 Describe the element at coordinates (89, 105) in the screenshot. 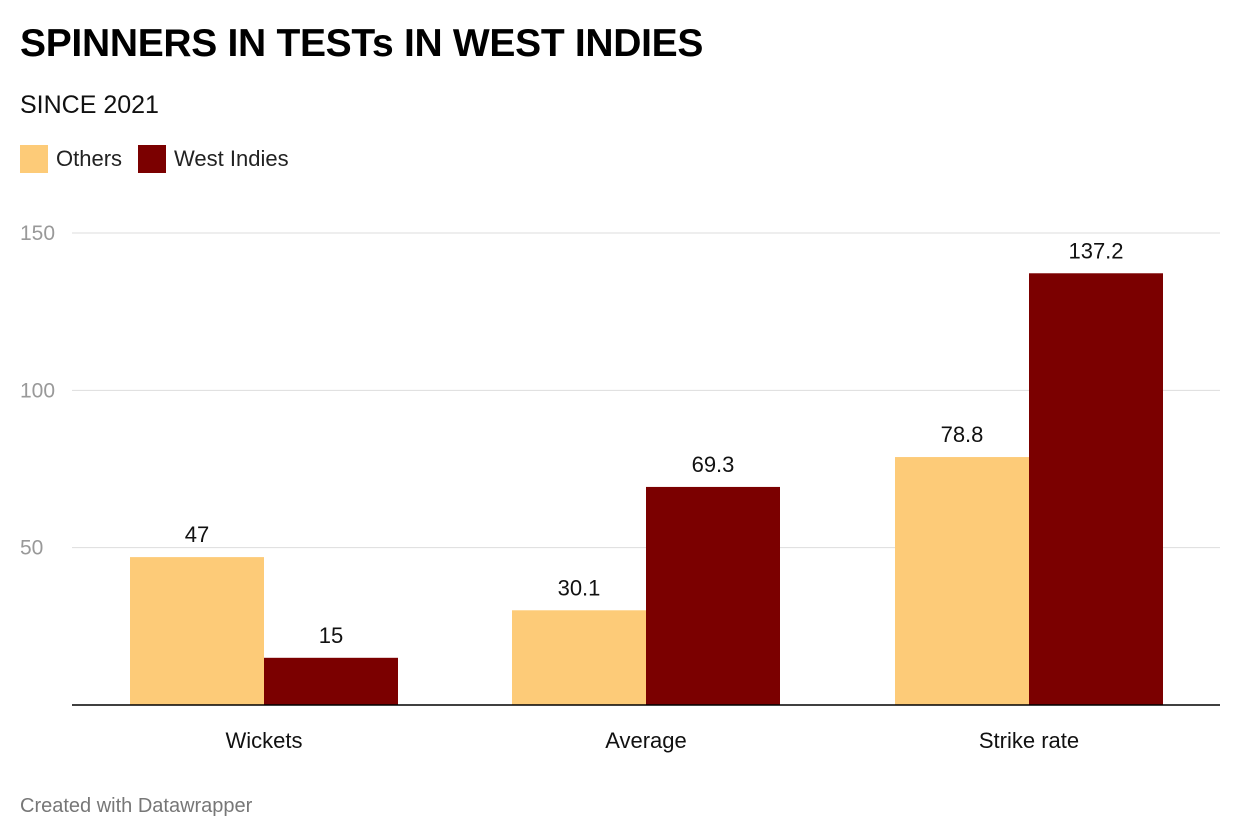

I see `chart-subtitle: SINCE 2021` at that location.